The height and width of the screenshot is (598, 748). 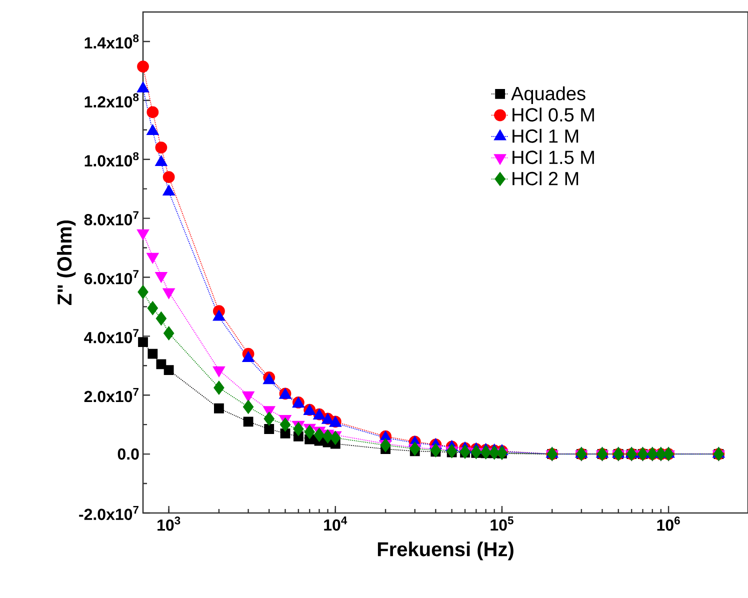 I want to click on x-axis-title: Frekuensi (Hz), so click(x=446, y=551).